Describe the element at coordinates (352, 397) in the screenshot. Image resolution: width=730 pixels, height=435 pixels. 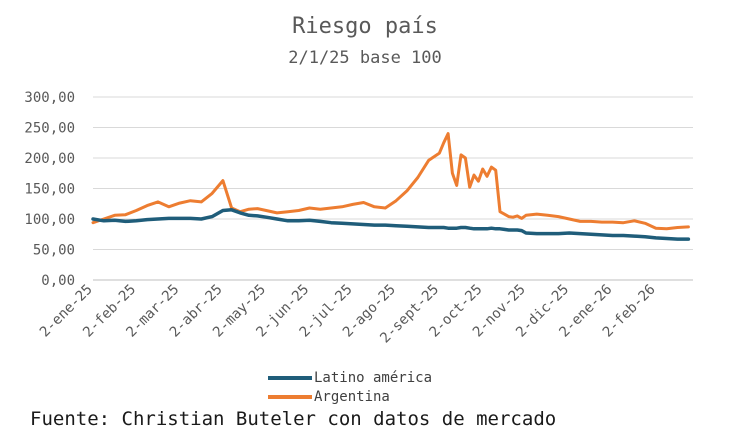
I see `legend-label-argentina: Argentina` at that location.